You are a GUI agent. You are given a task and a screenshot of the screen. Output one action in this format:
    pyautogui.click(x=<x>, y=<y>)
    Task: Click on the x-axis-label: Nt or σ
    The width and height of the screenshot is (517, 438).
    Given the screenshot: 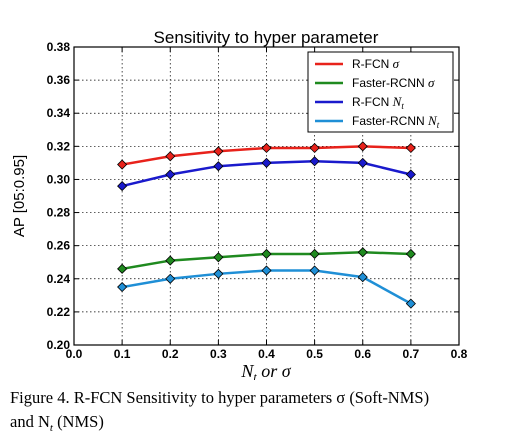 What is the action you would take?
    pyautogui.click(x=265, y=370)
    